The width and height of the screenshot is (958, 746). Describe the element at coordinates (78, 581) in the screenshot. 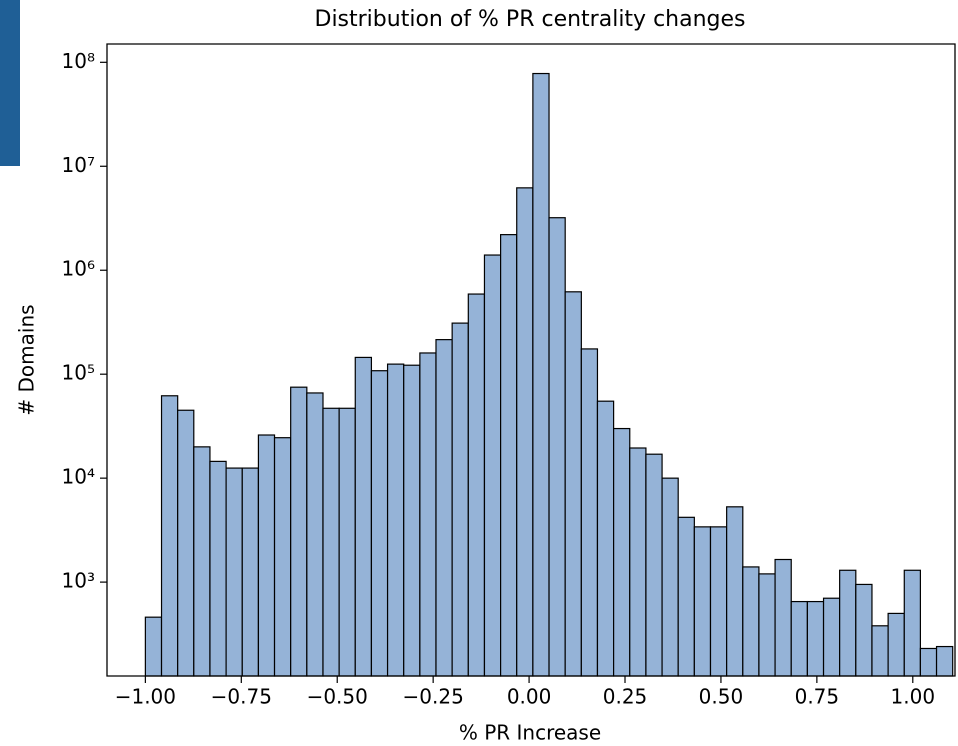

I see `y-tick-label: 10³` at that location.